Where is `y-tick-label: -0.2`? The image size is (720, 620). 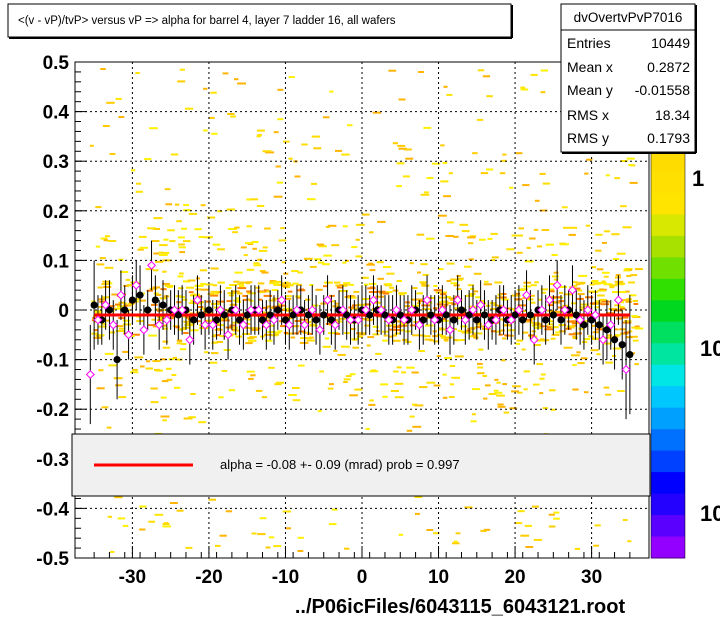 y-tick-label: -0.2 is located at coordinates (52, 410).